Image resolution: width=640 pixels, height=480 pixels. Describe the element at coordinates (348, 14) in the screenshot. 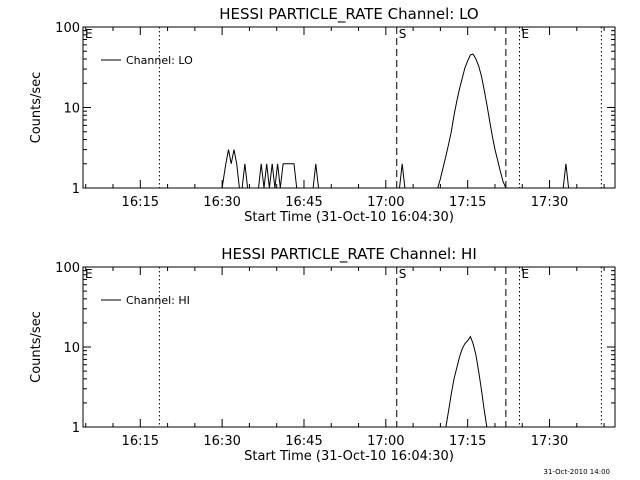

I see `chart-title: HESSI PARTICLE_RATE Channel: LO` at that location.